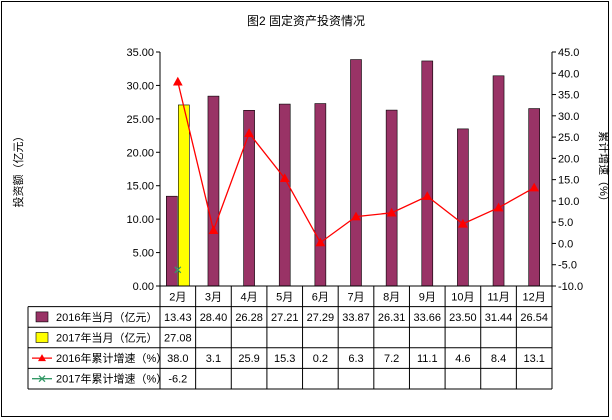  I want to click on data-label: 23.50, so click(463, 318).